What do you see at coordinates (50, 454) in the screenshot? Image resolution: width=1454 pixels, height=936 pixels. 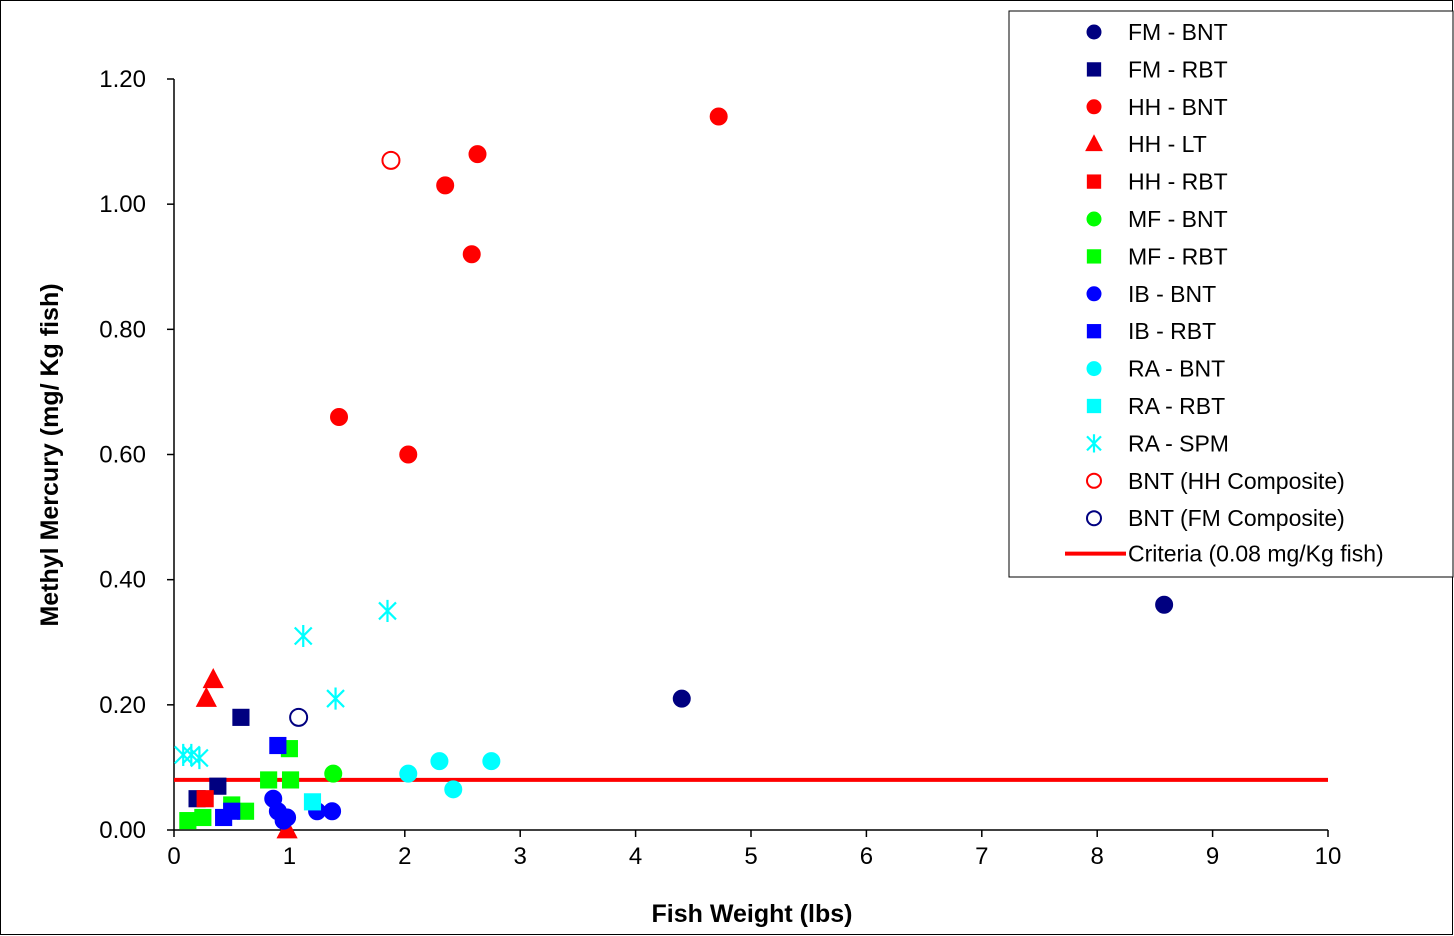 I see `y-axis-title: Methyl Mercury (mg/ Kg fish)` at bounding box center [50, 454].